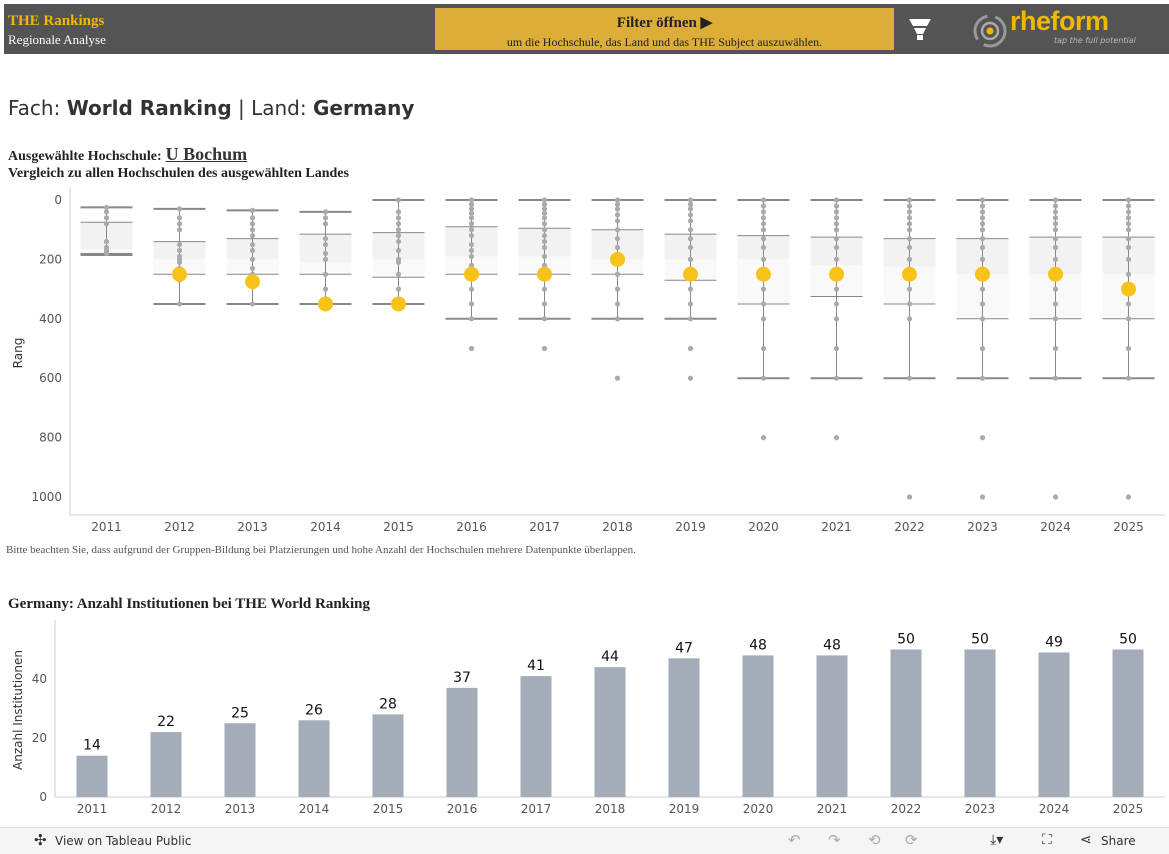  What do you see at coordinates (832, 645) in the screenshot?
I see `bar-value-label: 48` at bounding box center [832, 645].